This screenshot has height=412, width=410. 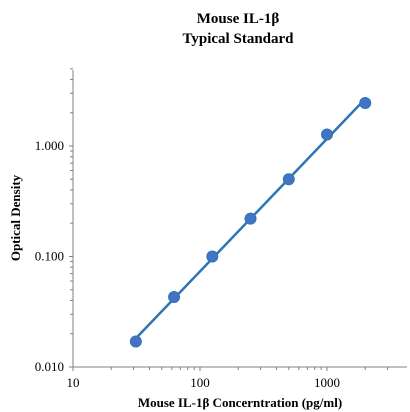 What do you see at coordinates (200, 382) in the screenshot?
I see `x-tick-label: 100` at bounding box center [200, 382].